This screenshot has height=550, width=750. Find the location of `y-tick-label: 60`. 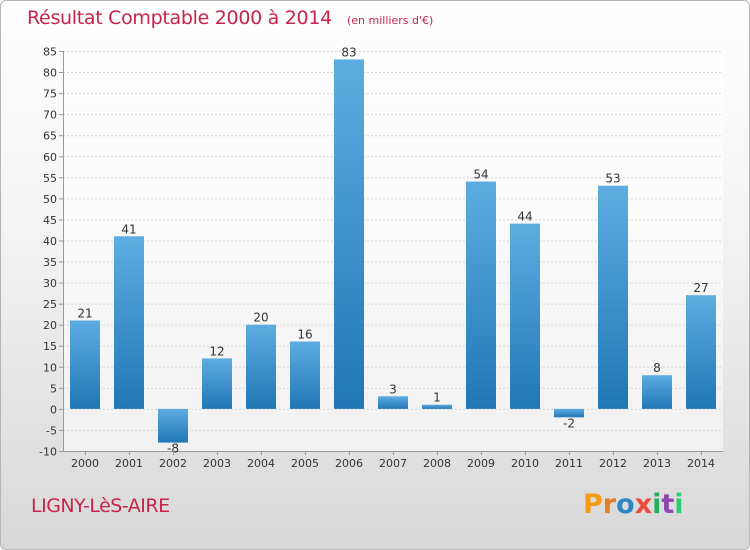

y-tick-label: 60 is located at coordinates (50, 157).